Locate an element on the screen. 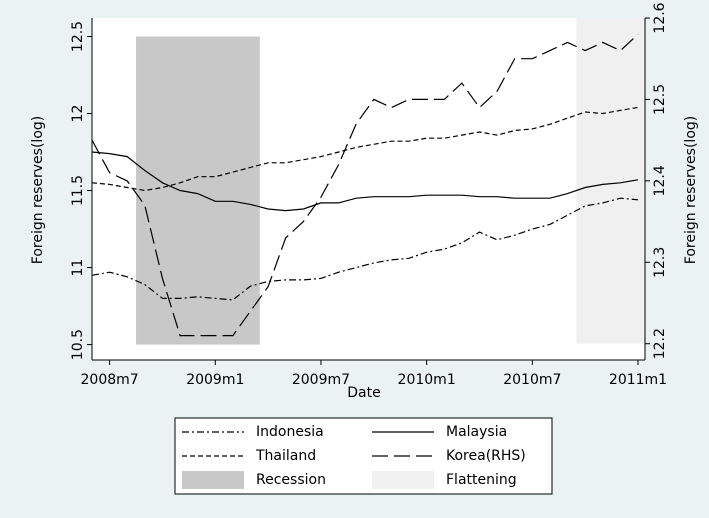  legend-label: Thailand is located at coordinates (285, 456).